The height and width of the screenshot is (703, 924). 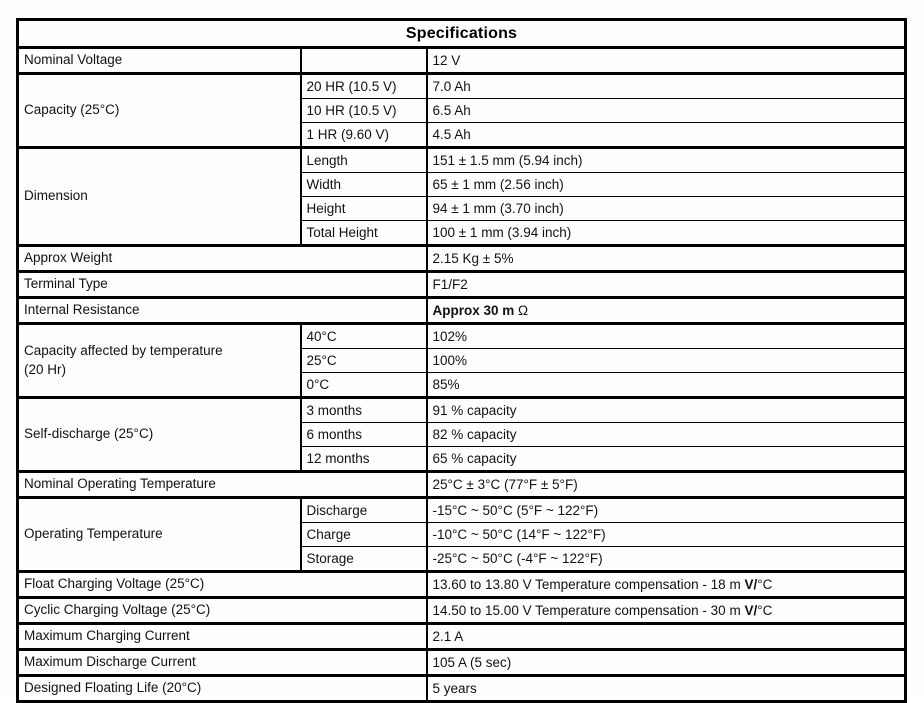 What do you see at coordinates (222, 611) in the screenshot?
I see `spec-label: Cyclic Charging Voltage (25°C)` at bounding box center [222, 611].